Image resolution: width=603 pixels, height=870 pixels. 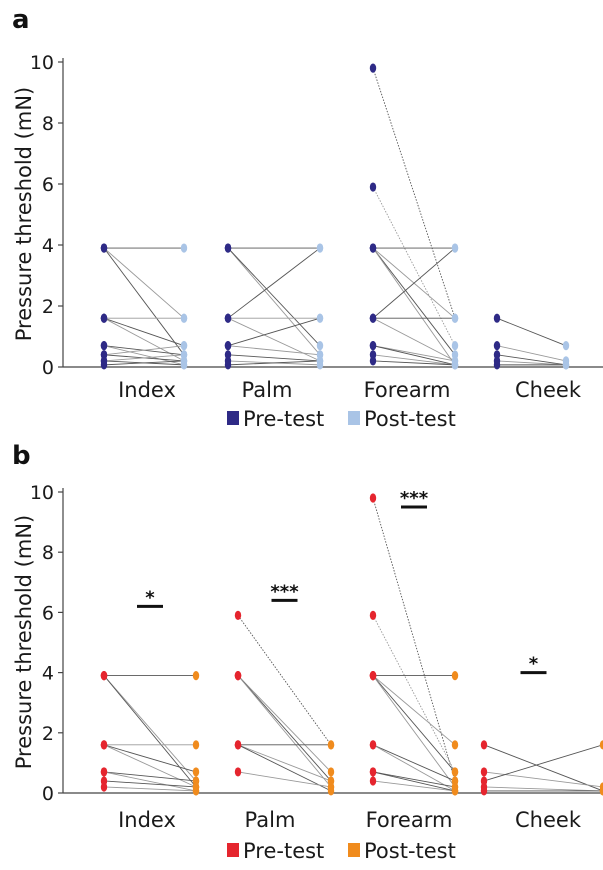 What do you see at coordinates (21, 456) in the screenshot?
I see `panel-letter: b` at bounding box center [21, 456].